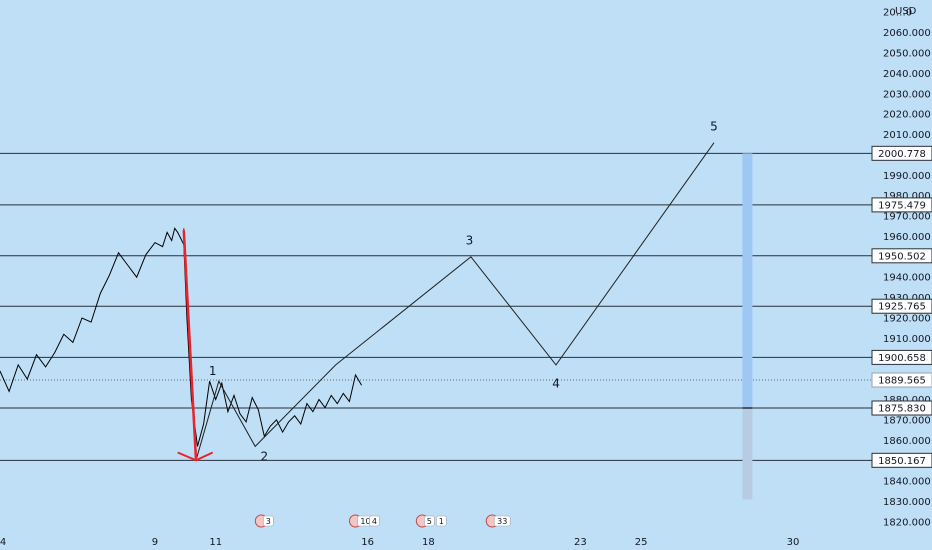 This screenshot has height=550, width=932. What do you see at coordinates (907, 53) in the screenshot?
I see `y-tick-label: 2050.000` at bounding box center [907, 53].